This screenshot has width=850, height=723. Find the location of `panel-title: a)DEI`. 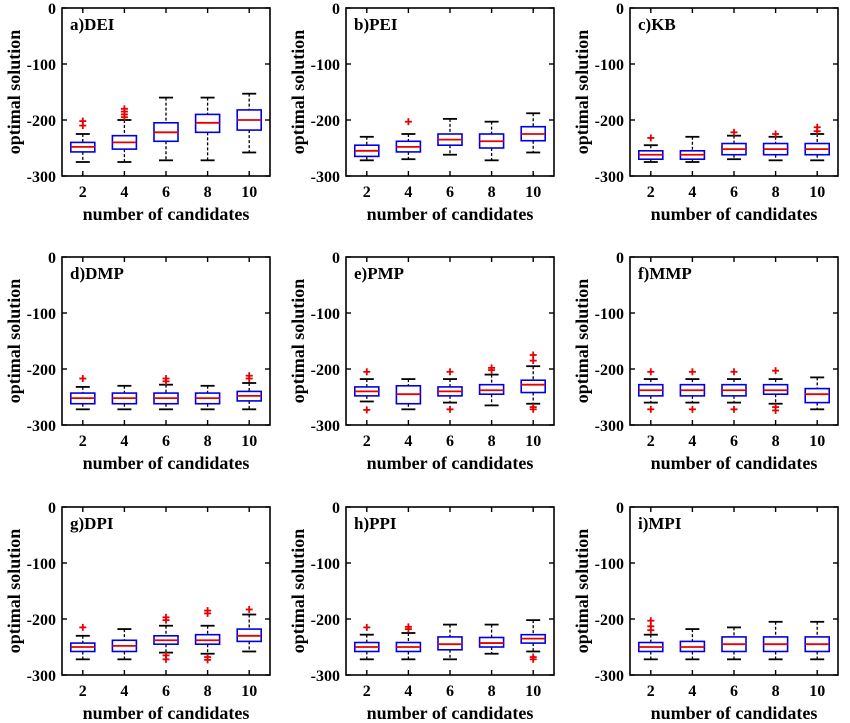

panel-title: a)DEI is located at coordinates (92, 24).